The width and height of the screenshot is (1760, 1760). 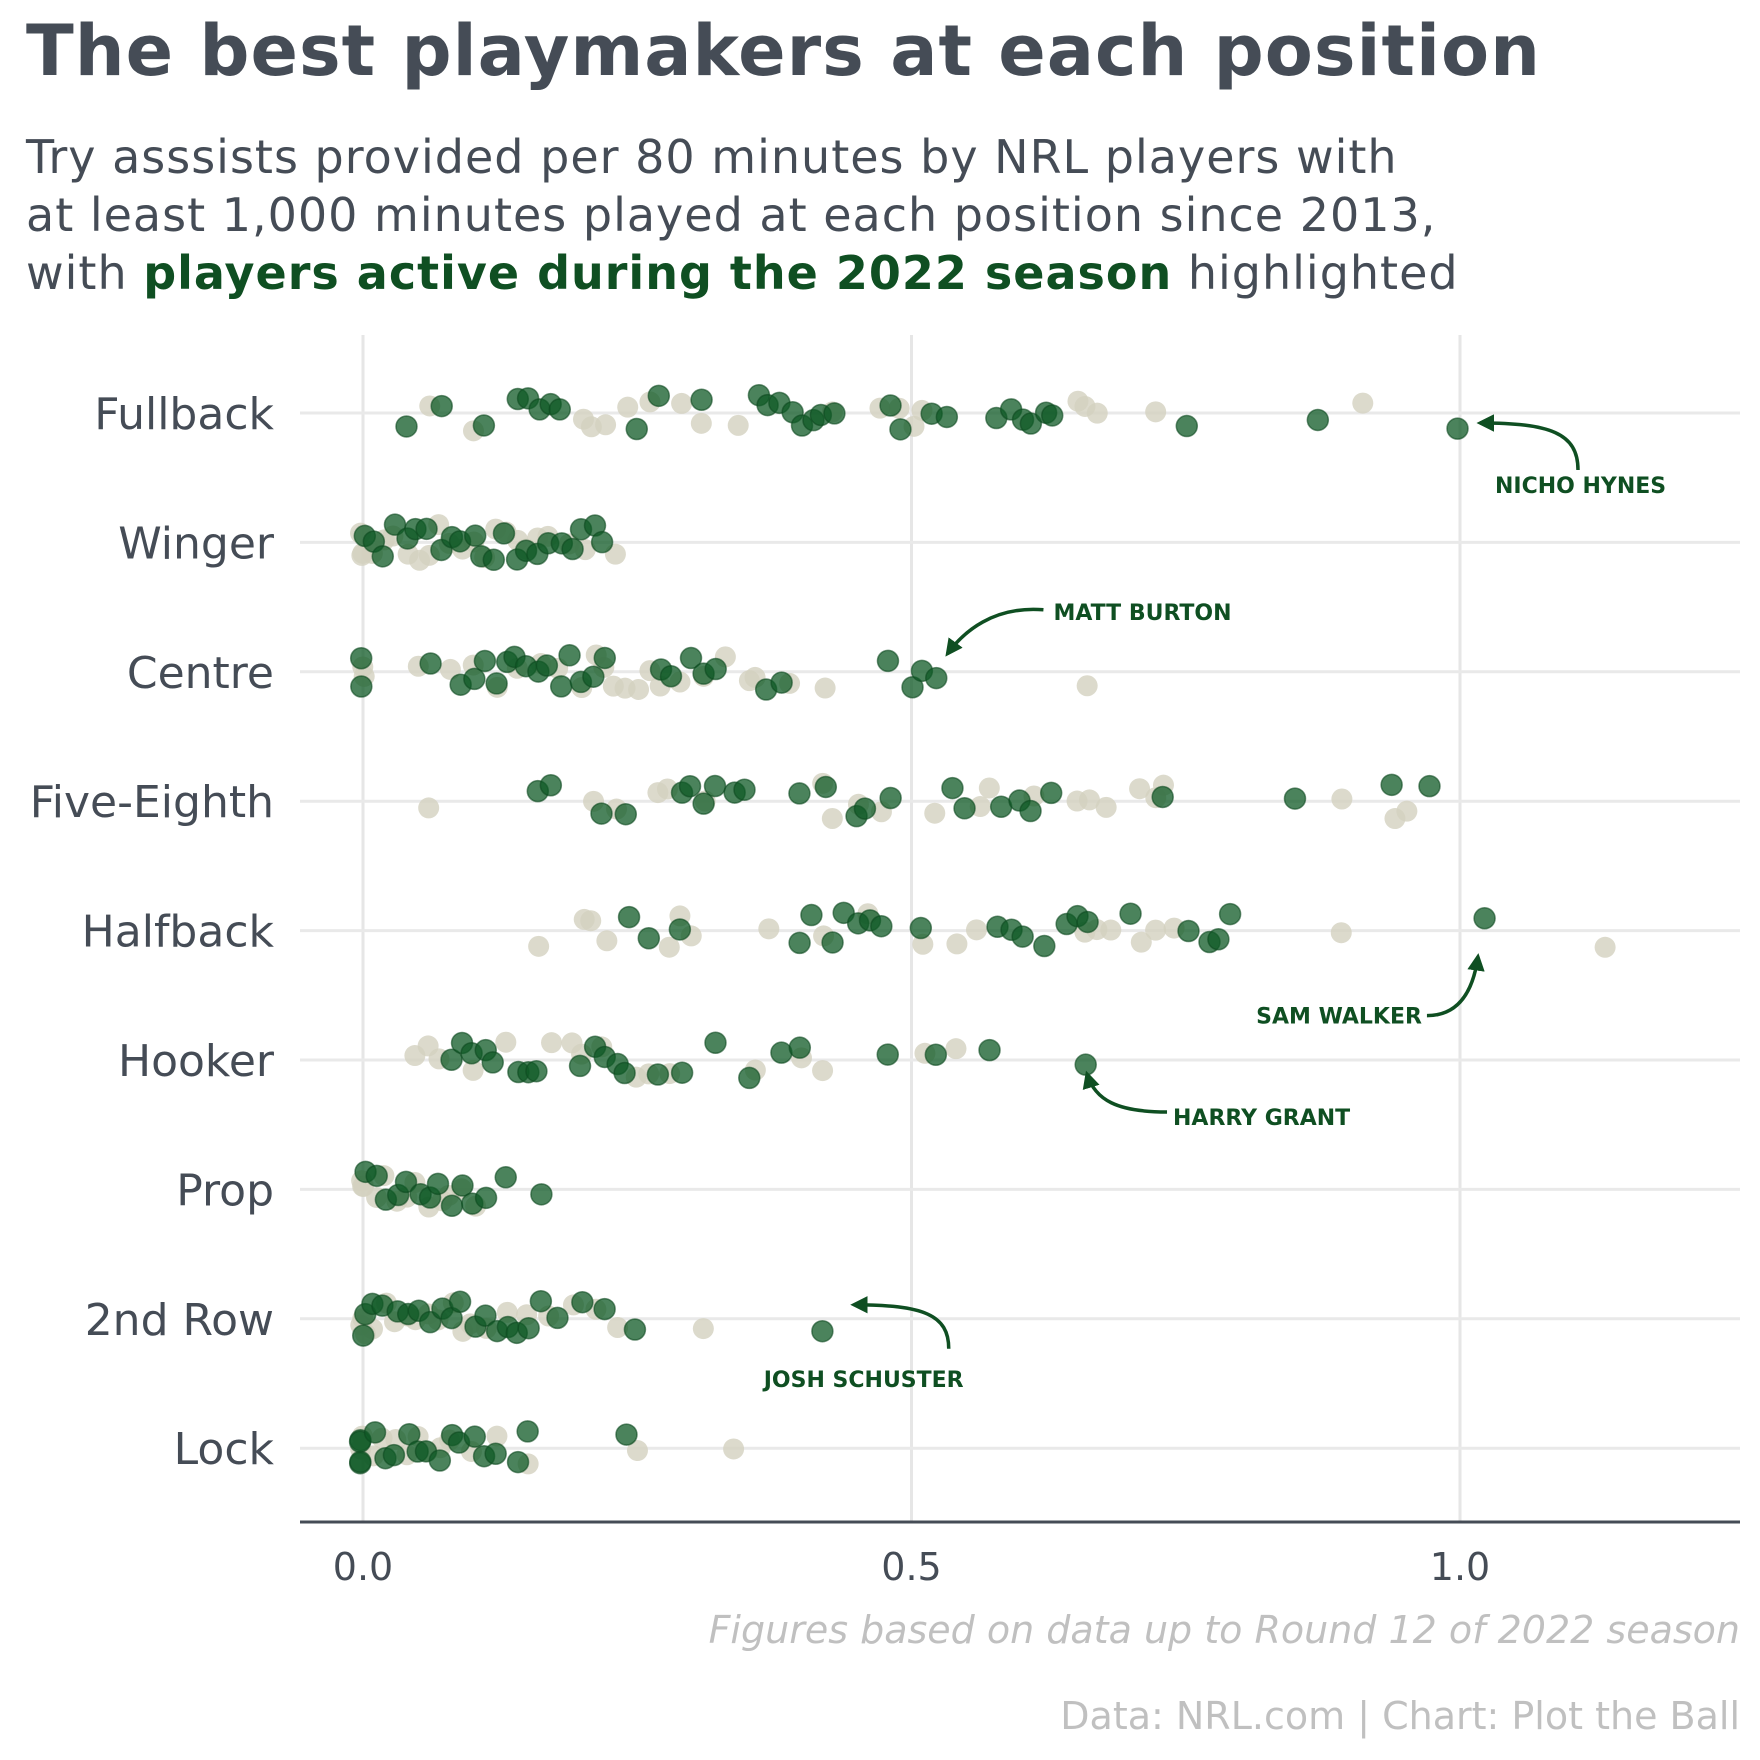 I want to click on source-credit: Data: NRL.com | Chart: Plot the Ball, so click(x=1400, y=1716).